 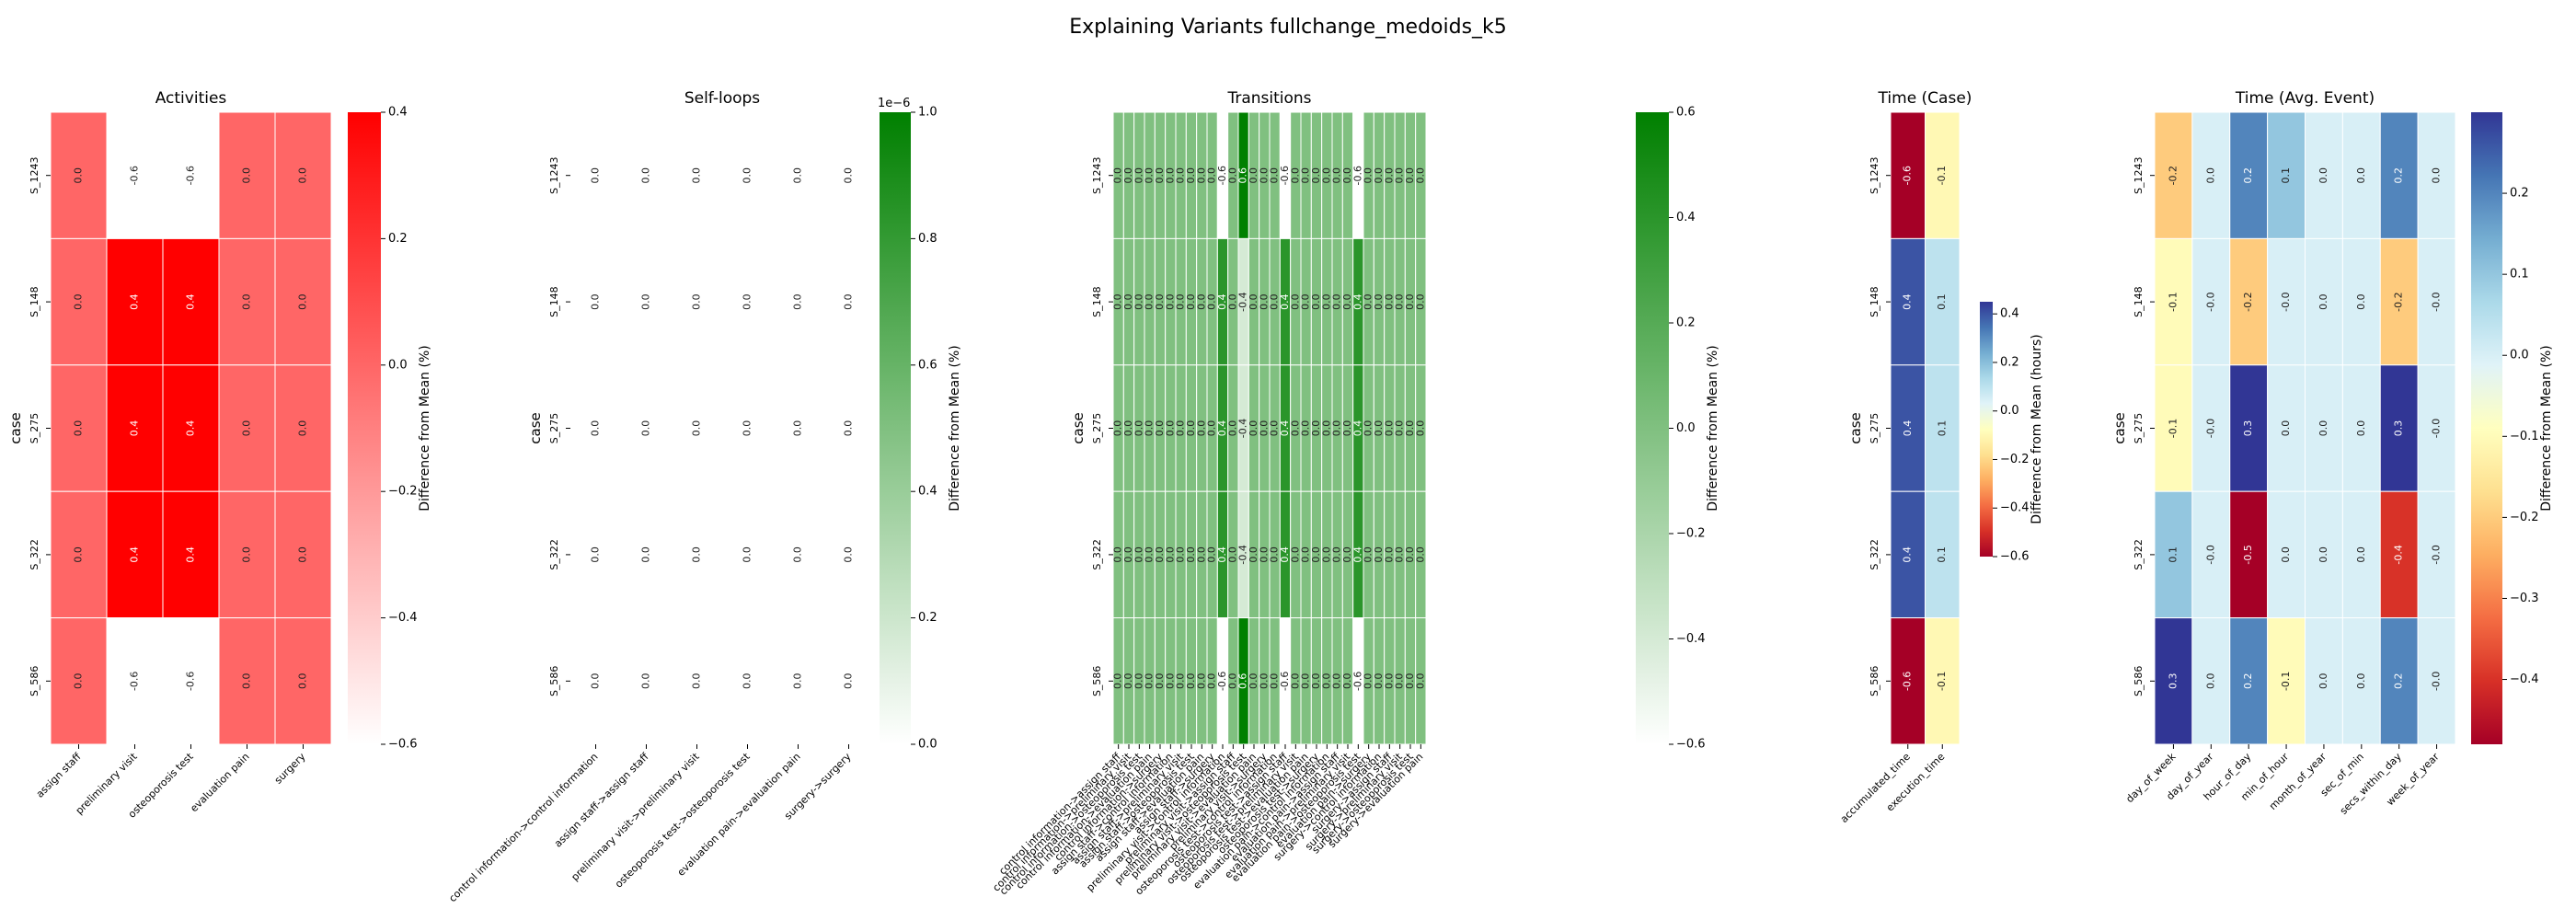 I want to click on row-axis-label: case, so click(x=15, y=427).